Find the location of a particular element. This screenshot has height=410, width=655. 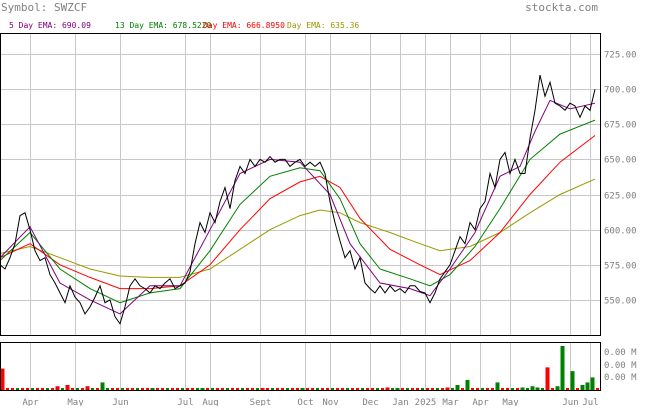

legend-ema26: Day EMA: 666.8950 is located at coordinates (244, 25).